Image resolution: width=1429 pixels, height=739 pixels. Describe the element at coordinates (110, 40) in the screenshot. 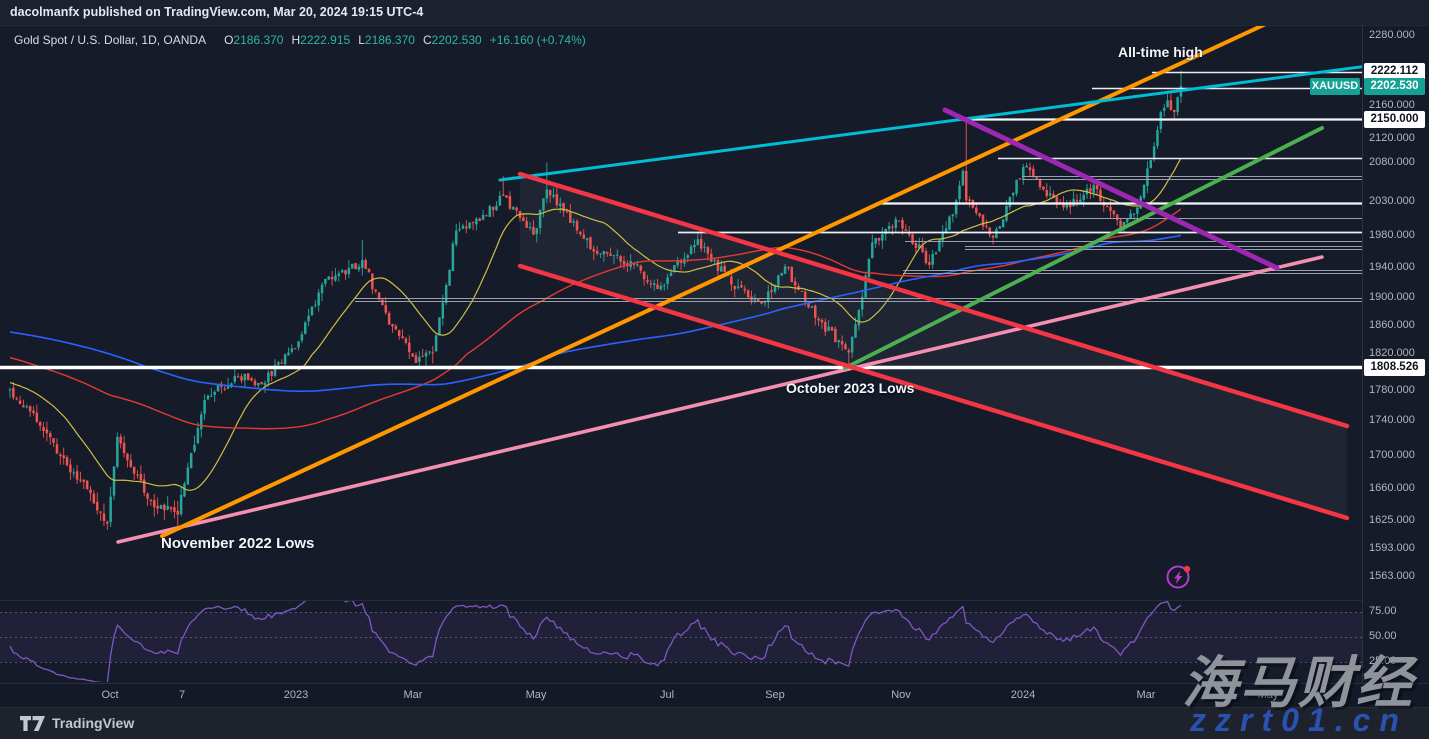

I see `symbol-title: Gold Spot / U.S. Dollar, 1D, OANDA` at that location.